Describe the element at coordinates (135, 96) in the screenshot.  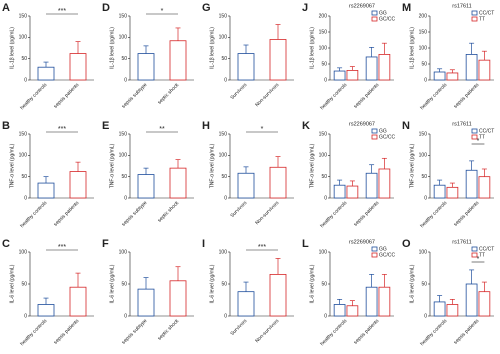
I see `x-tick-label: sepsis subtype` at that location.